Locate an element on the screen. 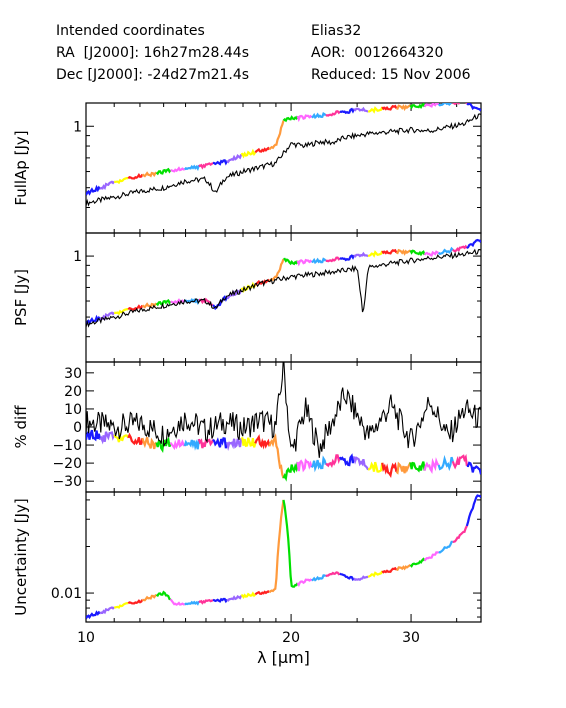 The height and width of the screenshot is (708, 566). y-tick-label: 0 is located at coordinates (77, 428).